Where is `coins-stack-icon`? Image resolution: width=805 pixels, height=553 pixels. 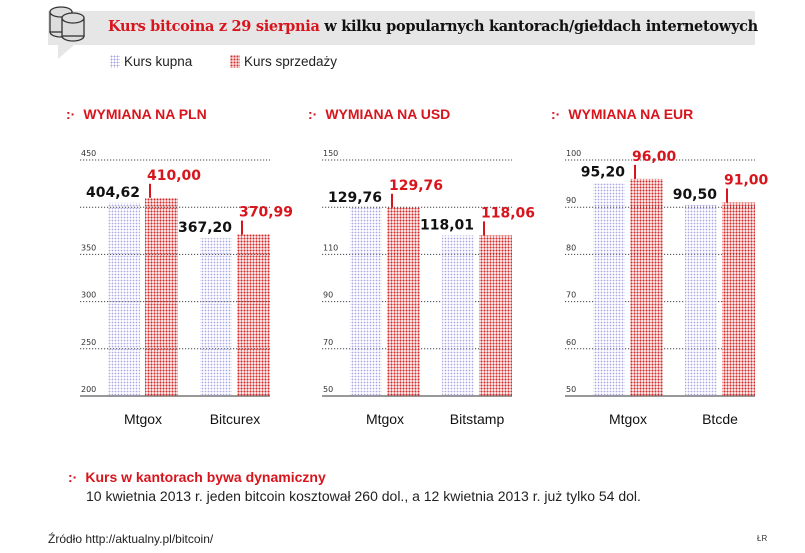 coins-stack-icon is located at coordinates (67, 24).